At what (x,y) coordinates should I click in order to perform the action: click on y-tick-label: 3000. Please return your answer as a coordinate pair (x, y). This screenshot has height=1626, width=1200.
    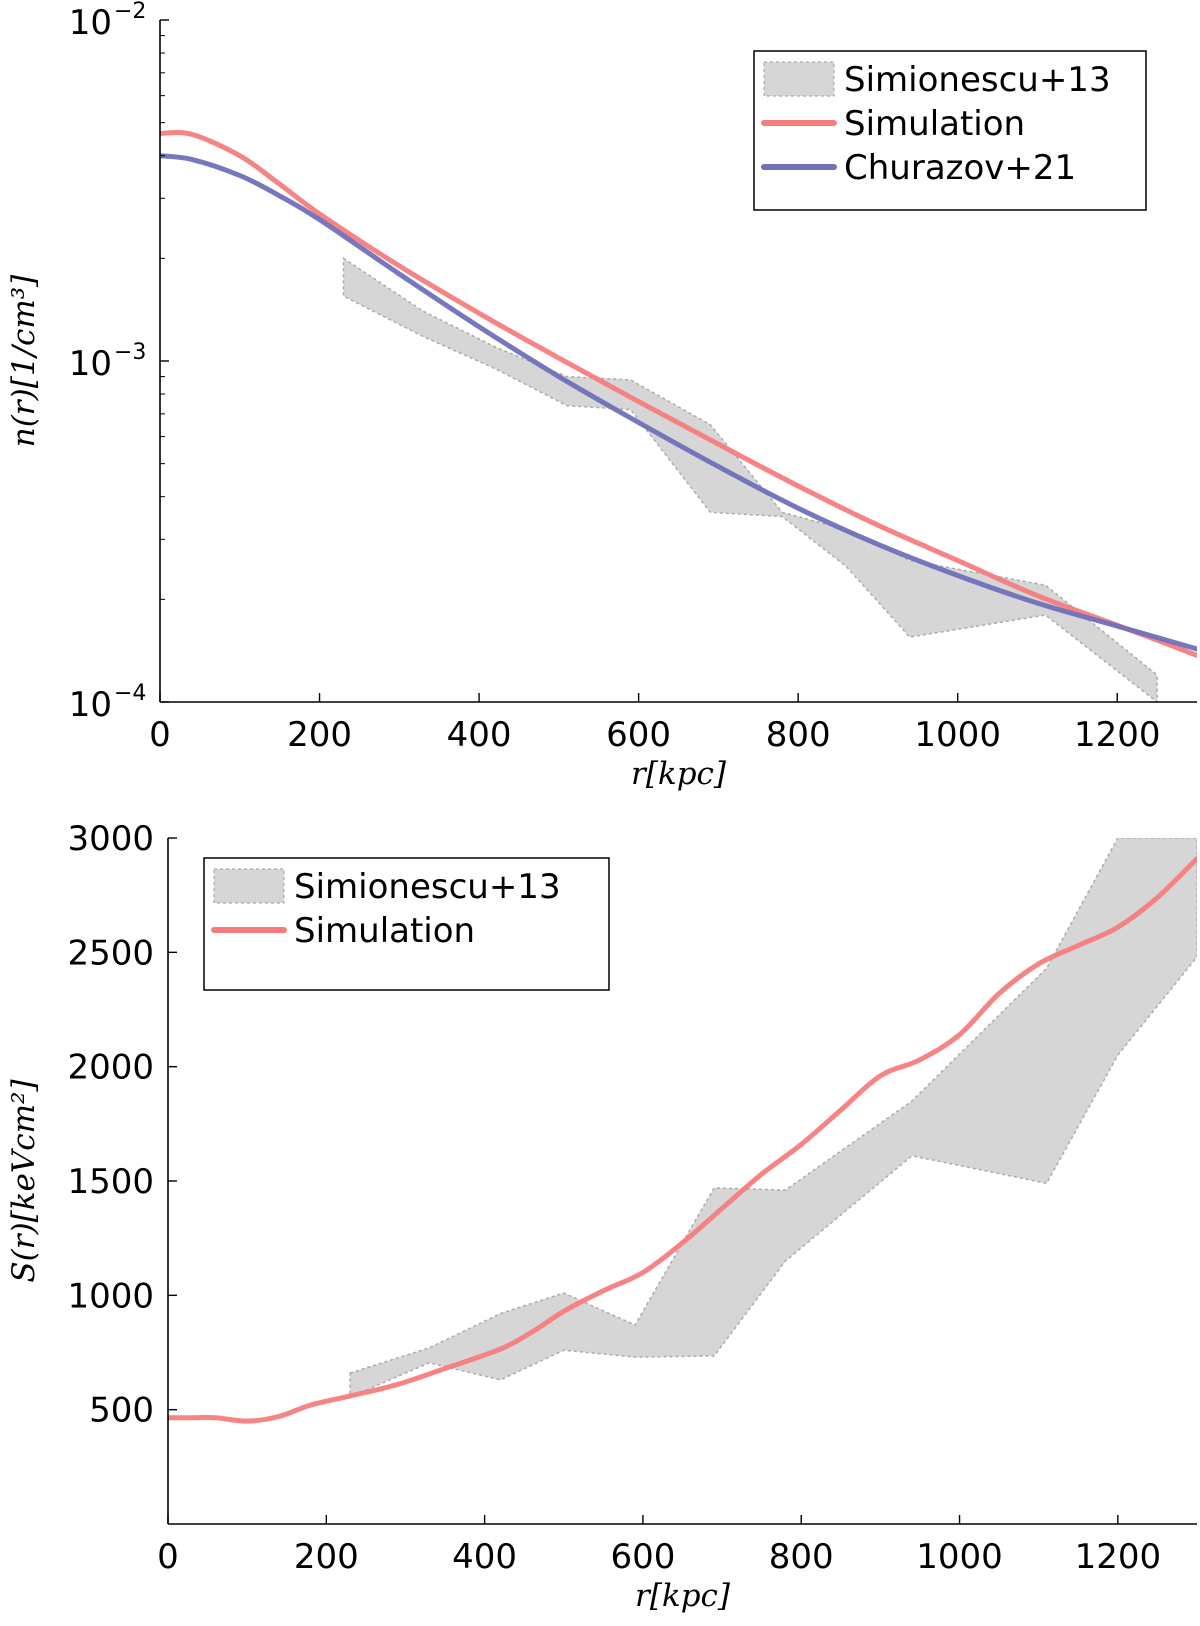
    Looking at the image, I should click on (110, 839).